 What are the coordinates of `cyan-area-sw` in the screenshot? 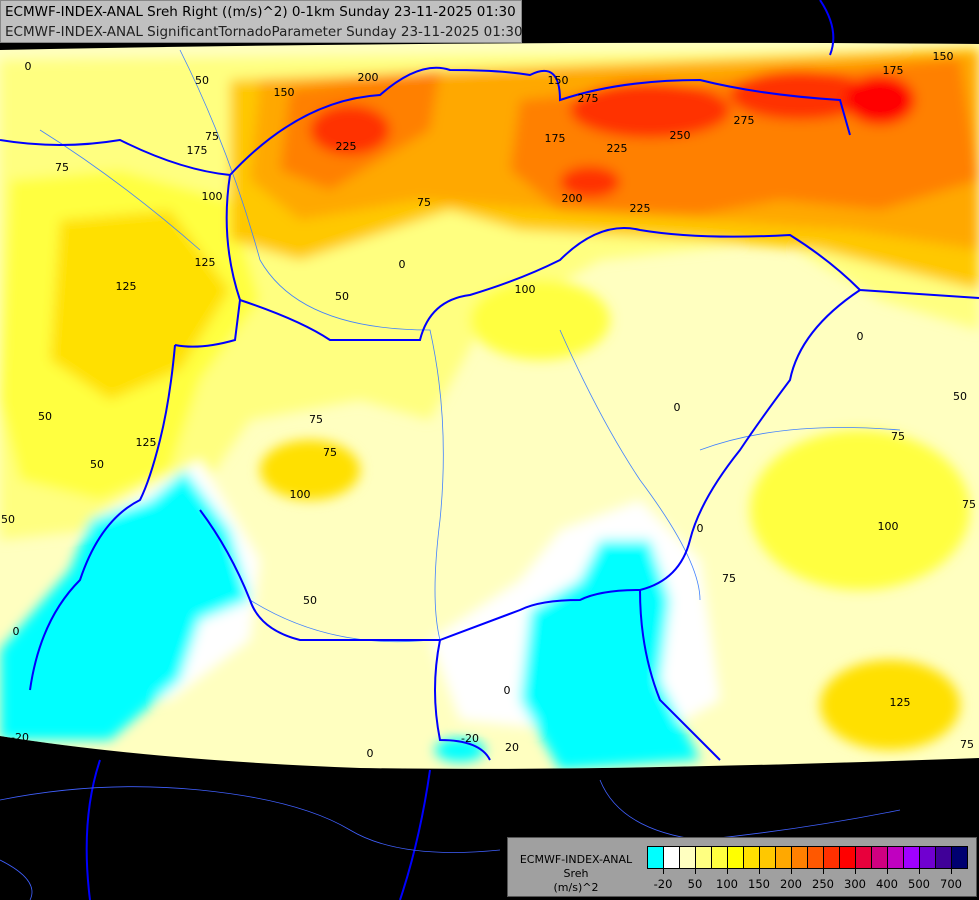 It's located at (125, 605).